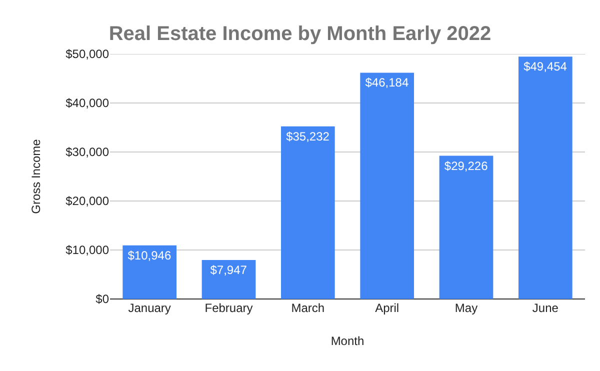 The height and width of the screenshot is (371, 600). I want to click on data-label: $10,946, so click(150, 255).